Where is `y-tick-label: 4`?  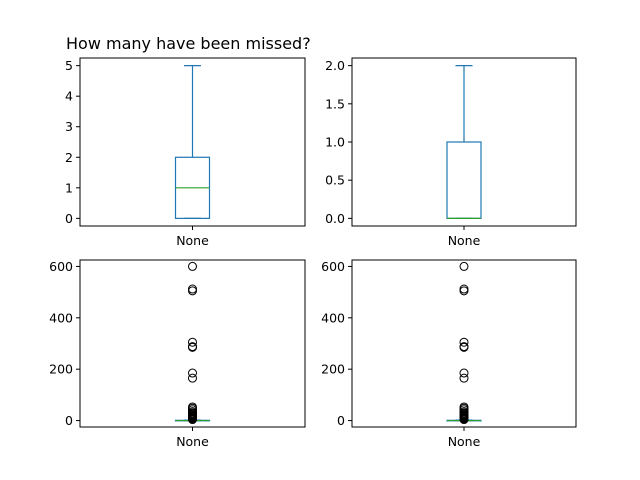
y-tick-label: 4 is located at coordinates (69, 96).